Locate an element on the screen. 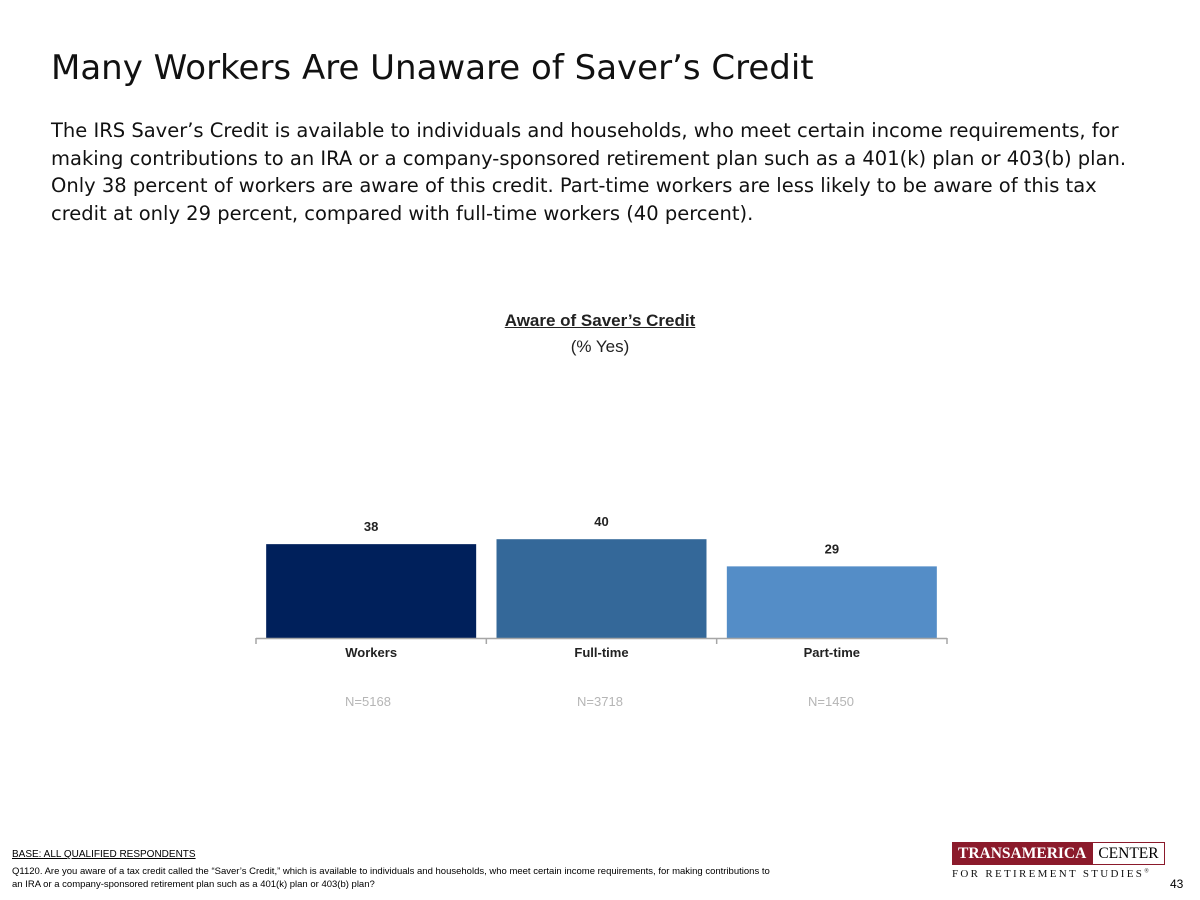 This screenshot has width=1200, height=900. chart-subtitle: (% Yes) is located at coordinates (600, 346).